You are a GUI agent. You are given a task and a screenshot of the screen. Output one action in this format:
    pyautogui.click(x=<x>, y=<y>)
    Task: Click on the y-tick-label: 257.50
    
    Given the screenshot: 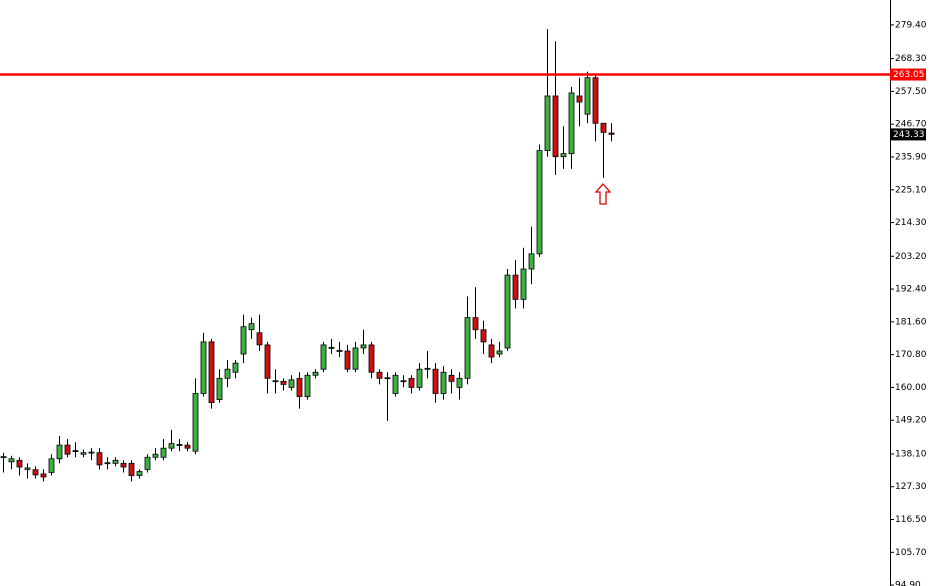 What is the action you would take?
    pyautogui.click(x=911, y=92)
    